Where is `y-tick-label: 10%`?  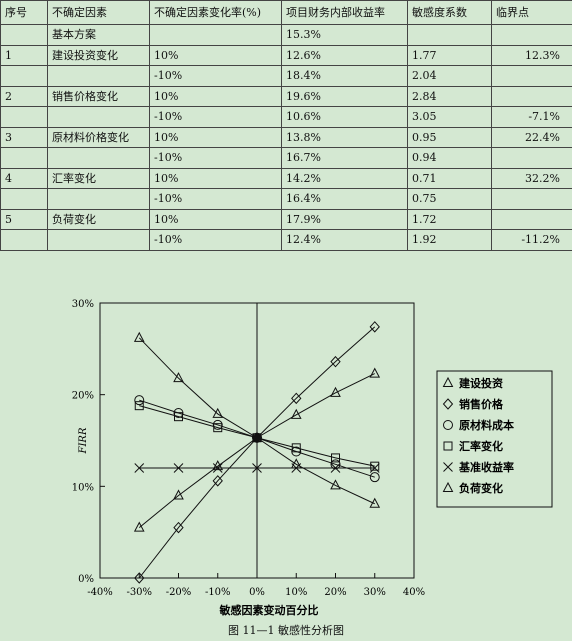 y-tick-label: 10% is located at coordinates (83, 487).